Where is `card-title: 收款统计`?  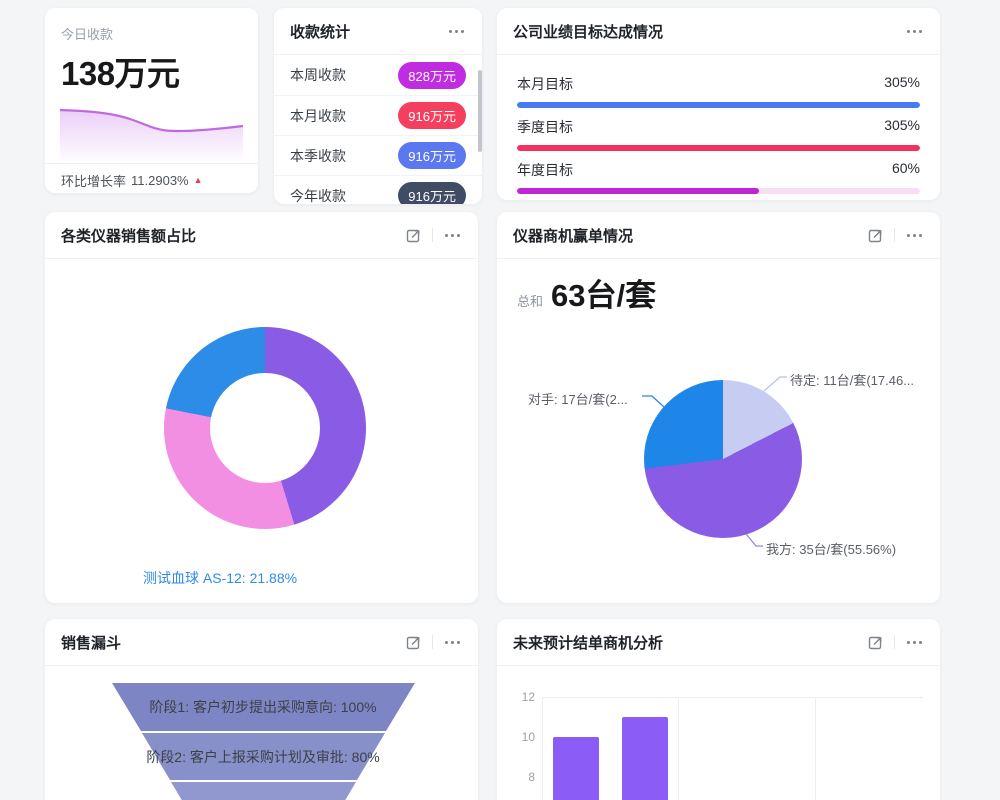 card-title: 收款统计 is located at coordinates (320, 32).